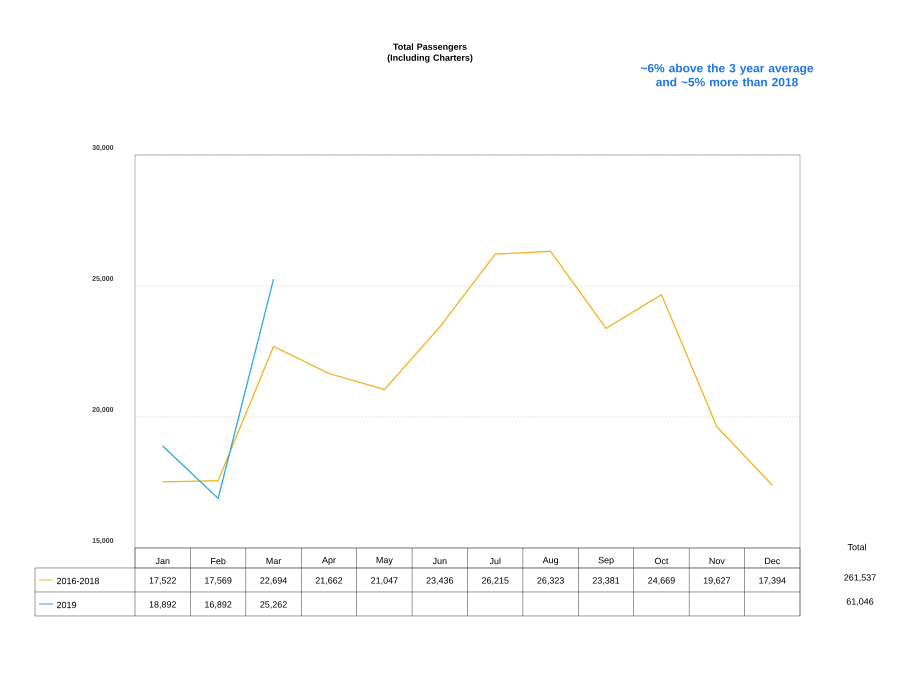  Describe the element at coordinates (550, 581) in the screenshot. I see `data-label: 26,323` at that location.